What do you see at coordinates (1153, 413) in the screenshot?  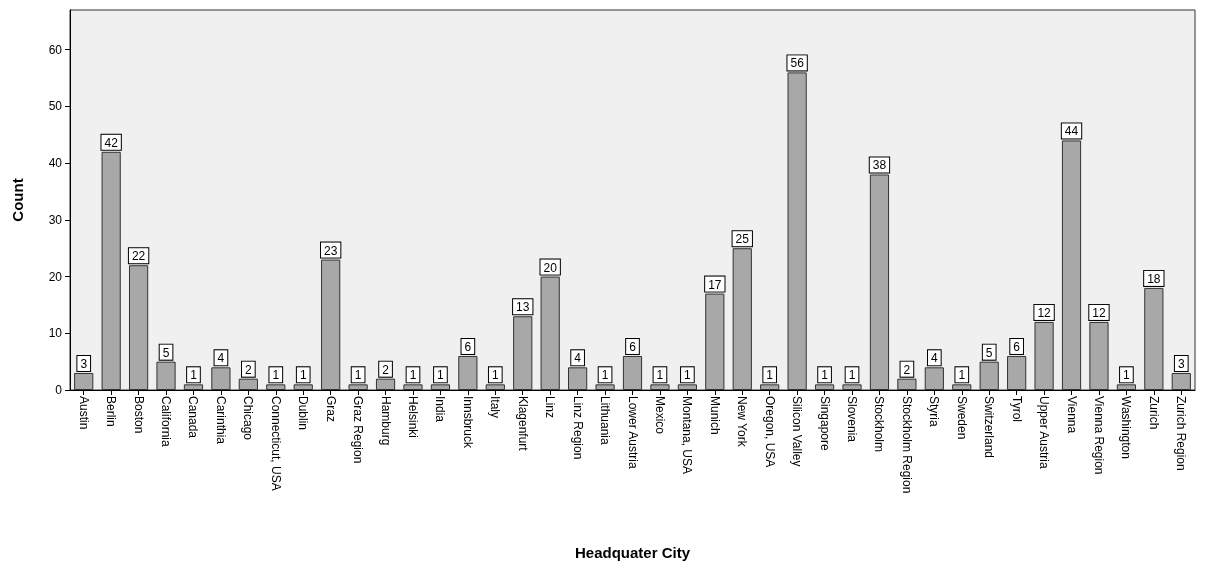 I see `x-tick-label: Zurich` at bounding box center [1153, 413].